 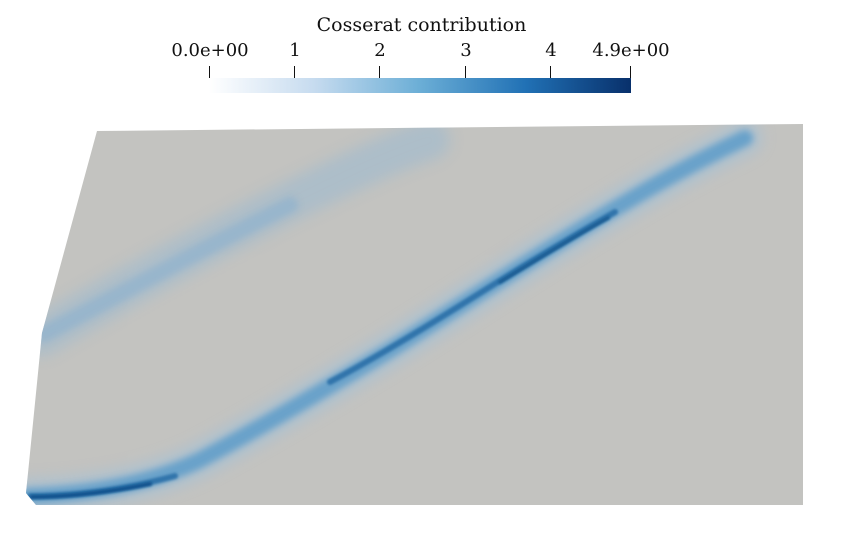 I want to click on colorbar-gradient, so click(x=420, y=85).